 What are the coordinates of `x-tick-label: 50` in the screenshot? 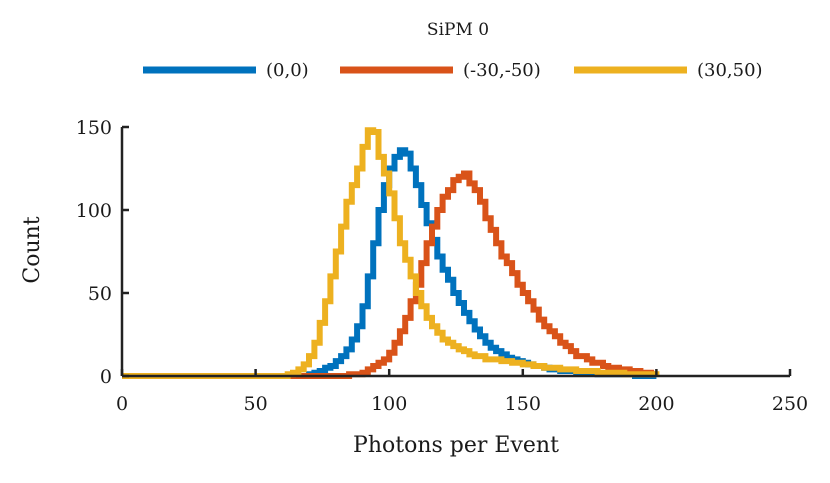 It's located at (256, 404).